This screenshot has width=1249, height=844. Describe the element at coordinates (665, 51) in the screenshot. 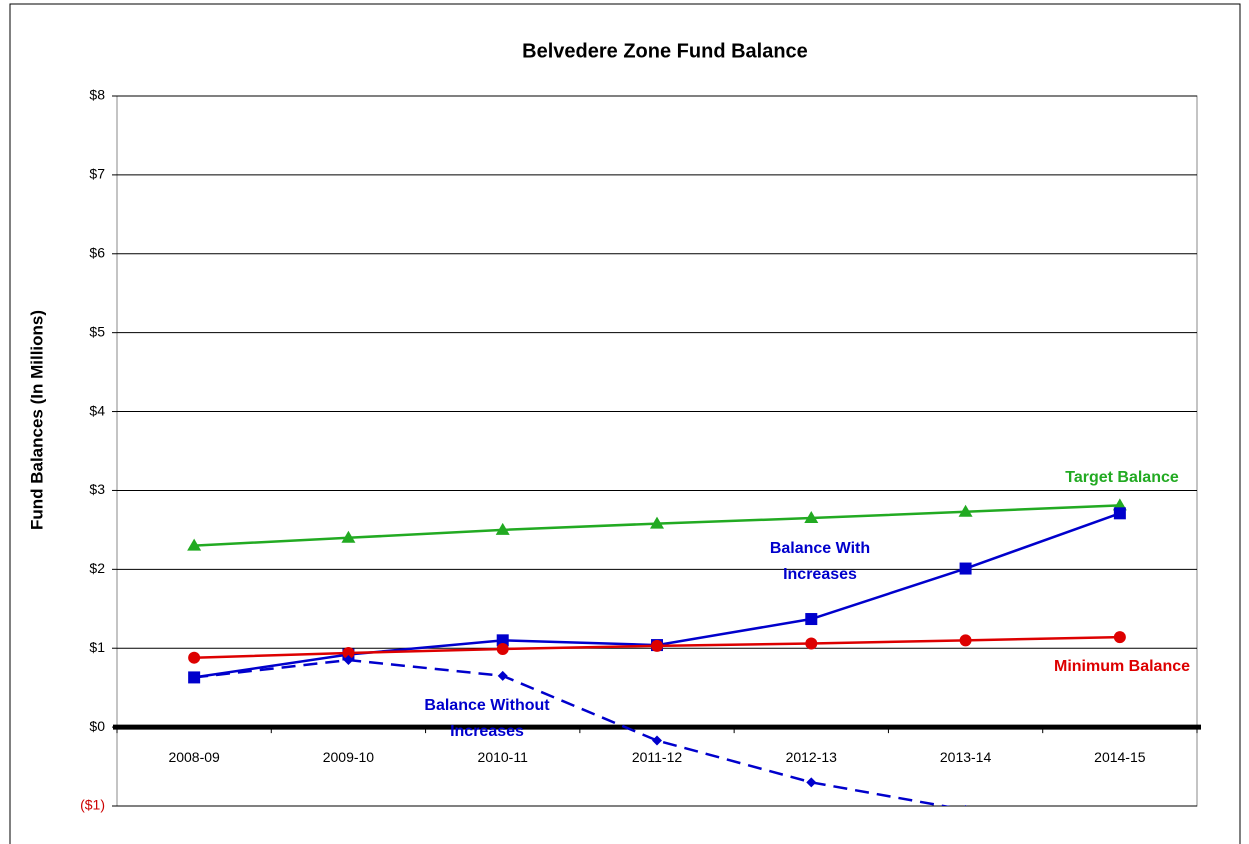

I see `chart-title: Belvedere Zone Fund Balance` at that location.